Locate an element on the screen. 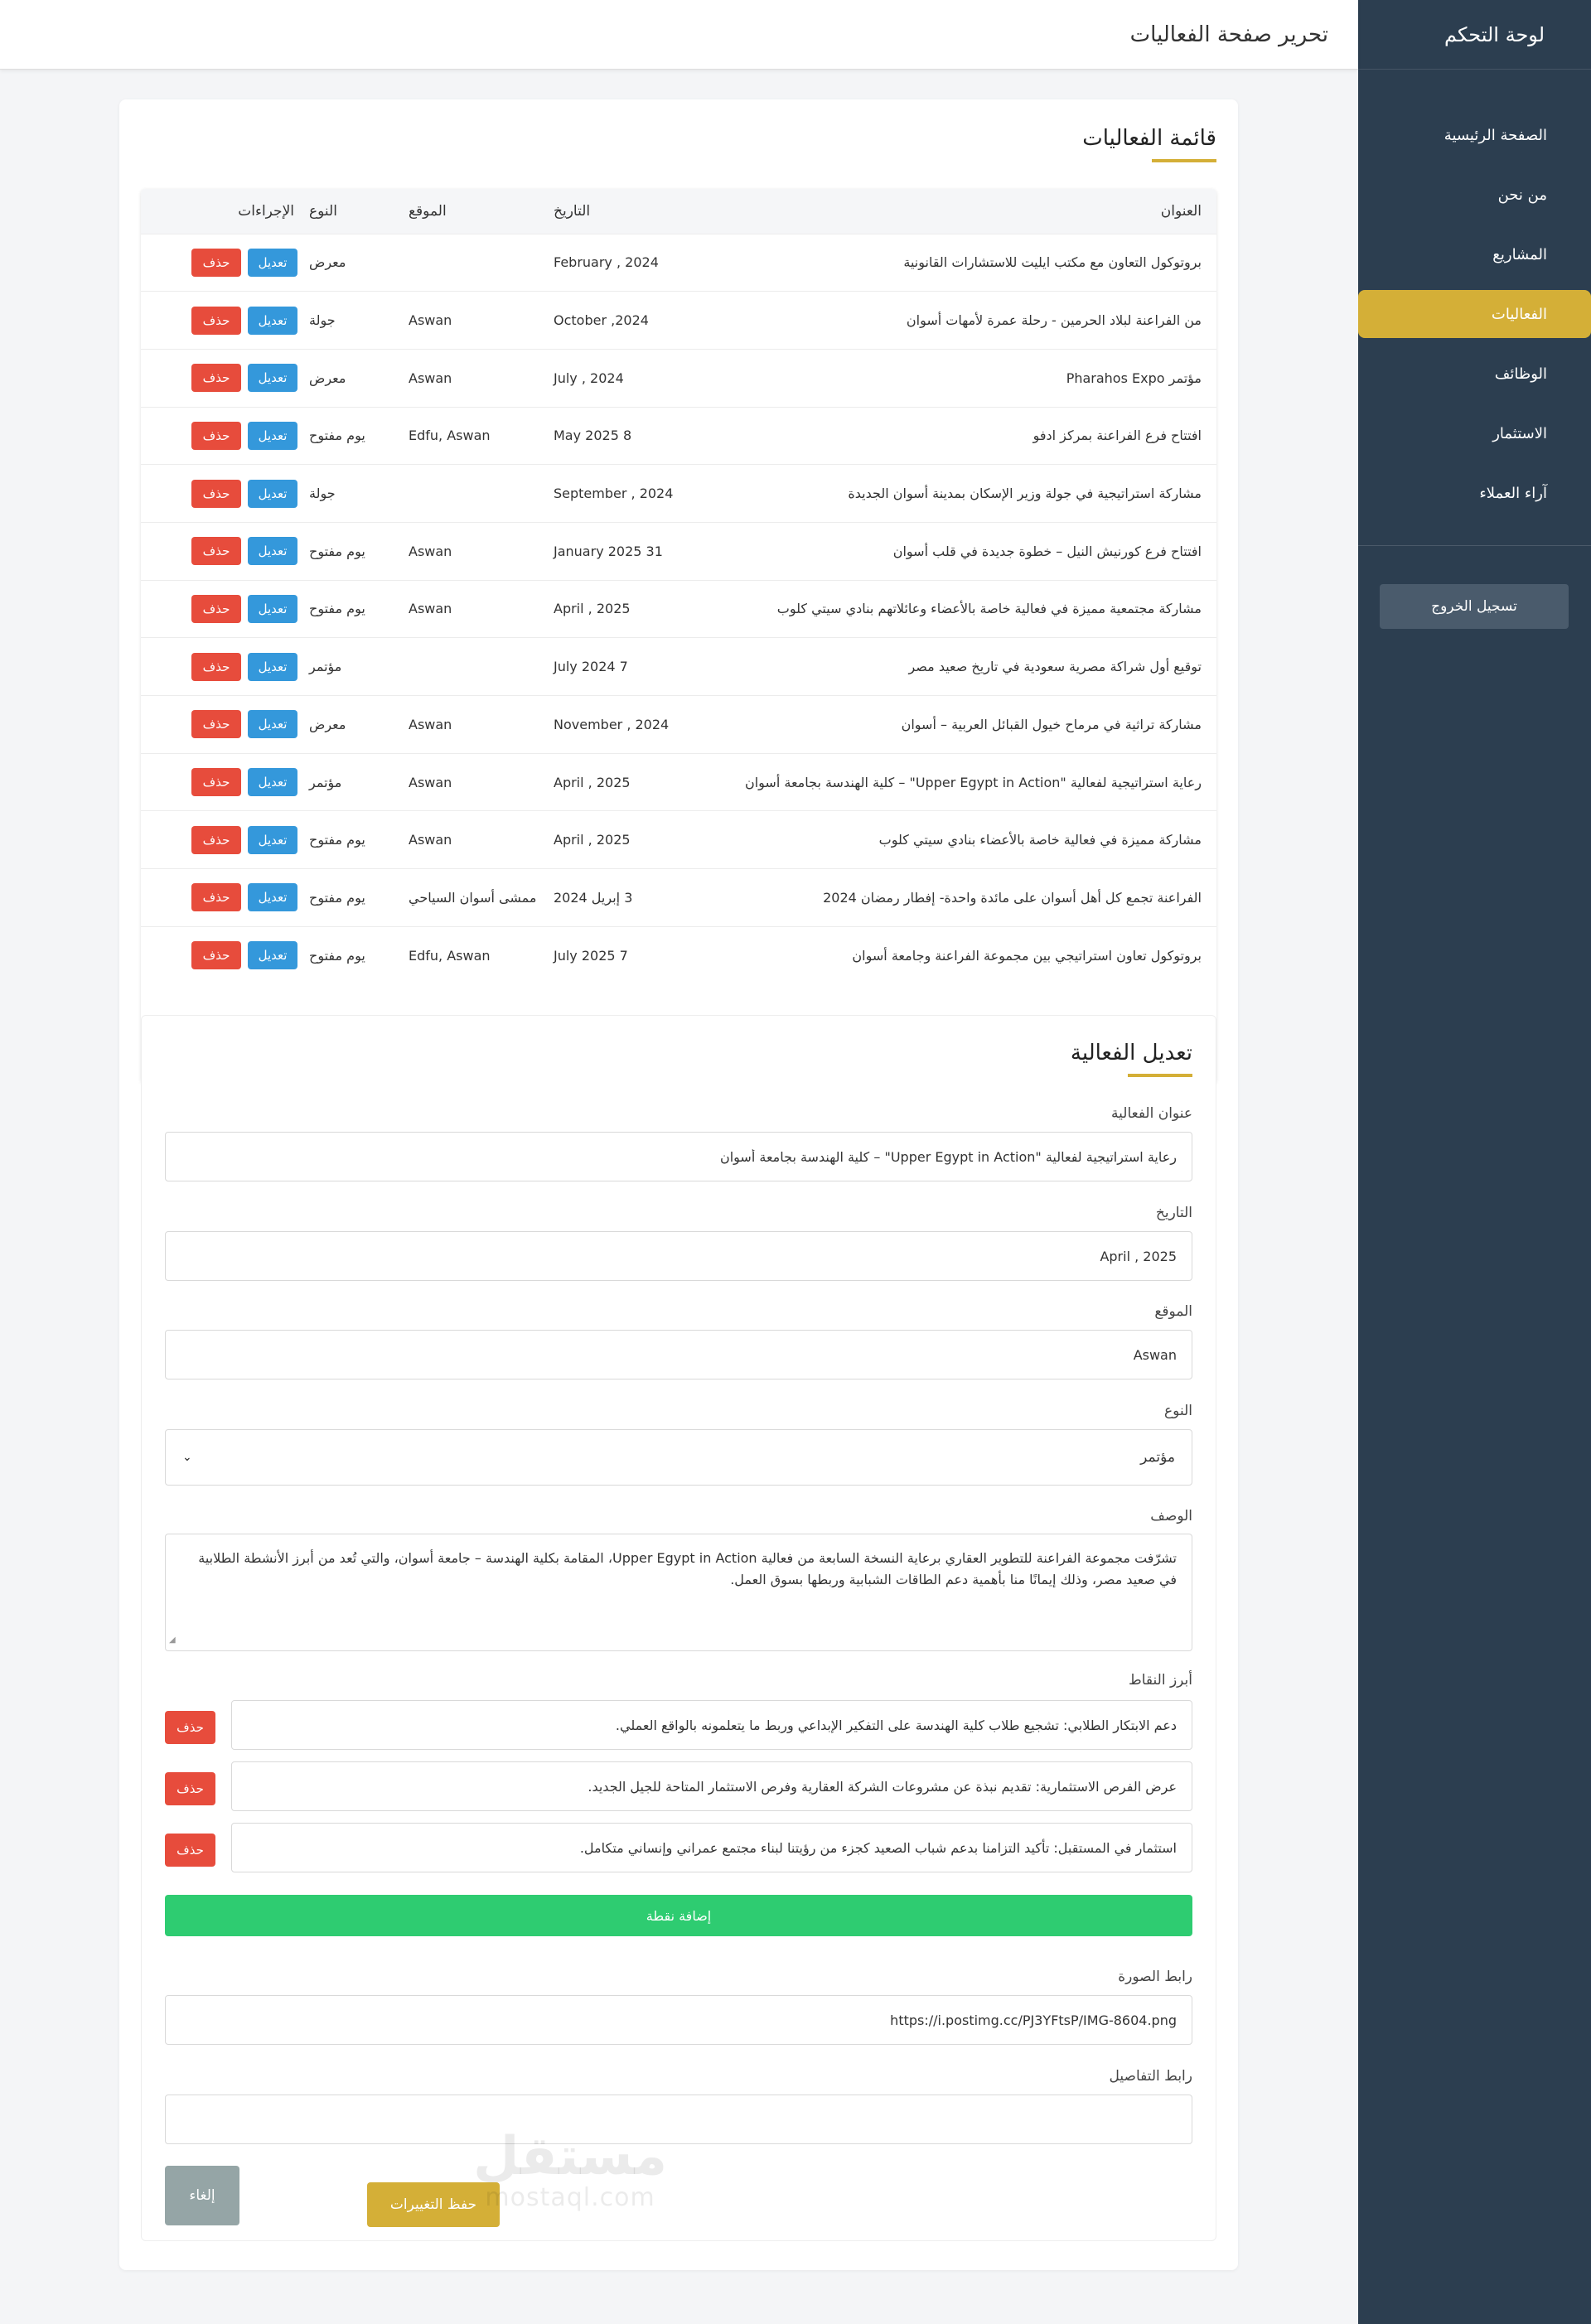 This screenshot has height=2324, width=1591. sidebar-item-home: الصفحة الرئيسية is located at coordinates (1495, 135).